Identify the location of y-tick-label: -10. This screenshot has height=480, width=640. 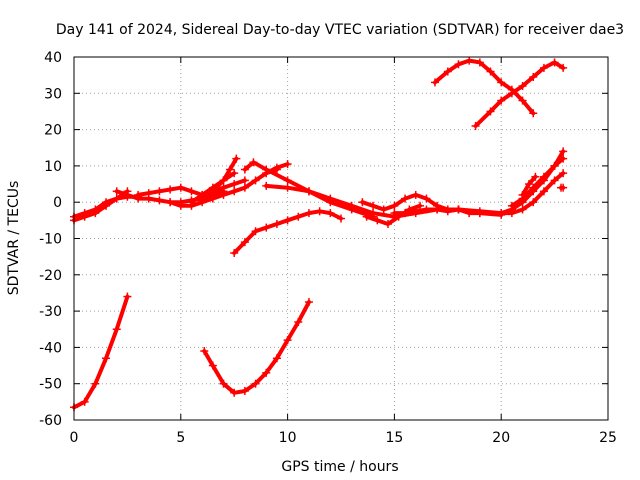
(50, 240).